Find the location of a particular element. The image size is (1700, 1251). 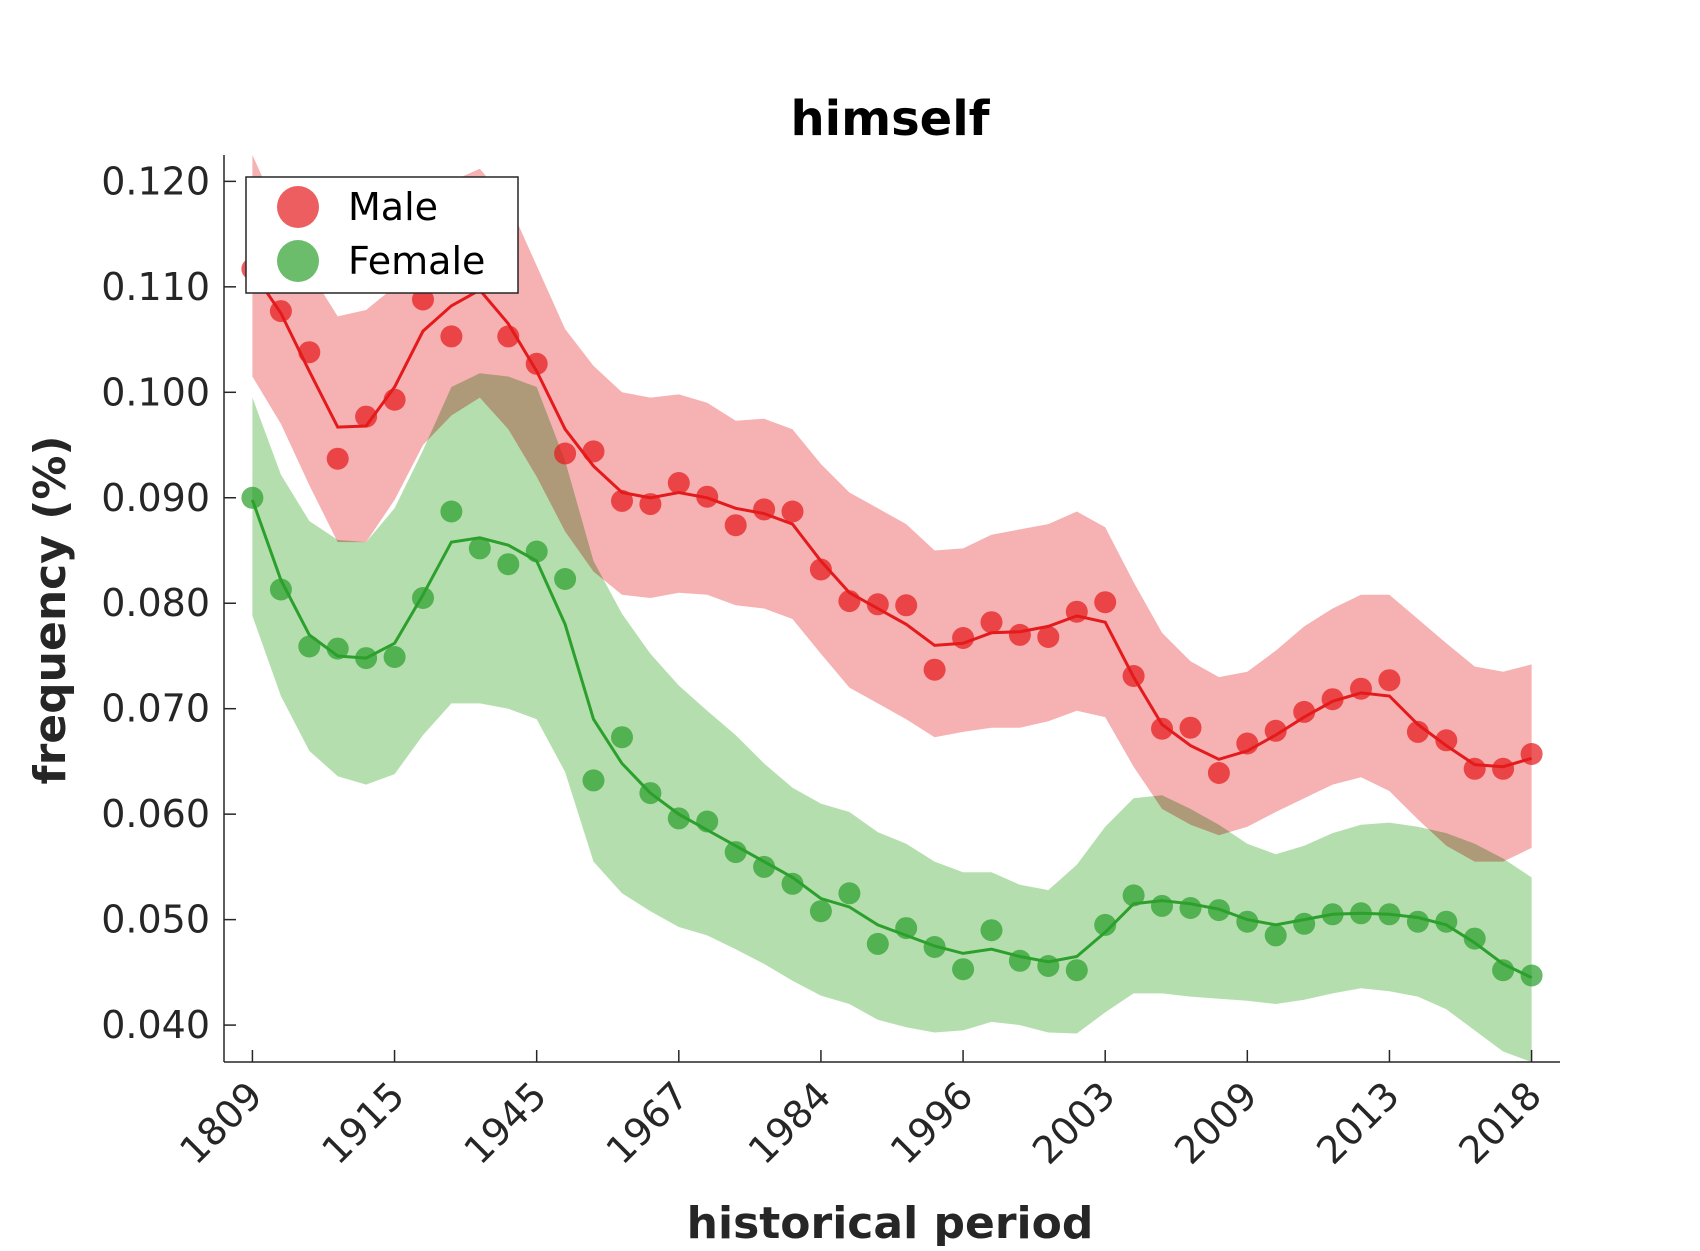

x-tick-label: 2009 is located at coordinates (1216, 1123).